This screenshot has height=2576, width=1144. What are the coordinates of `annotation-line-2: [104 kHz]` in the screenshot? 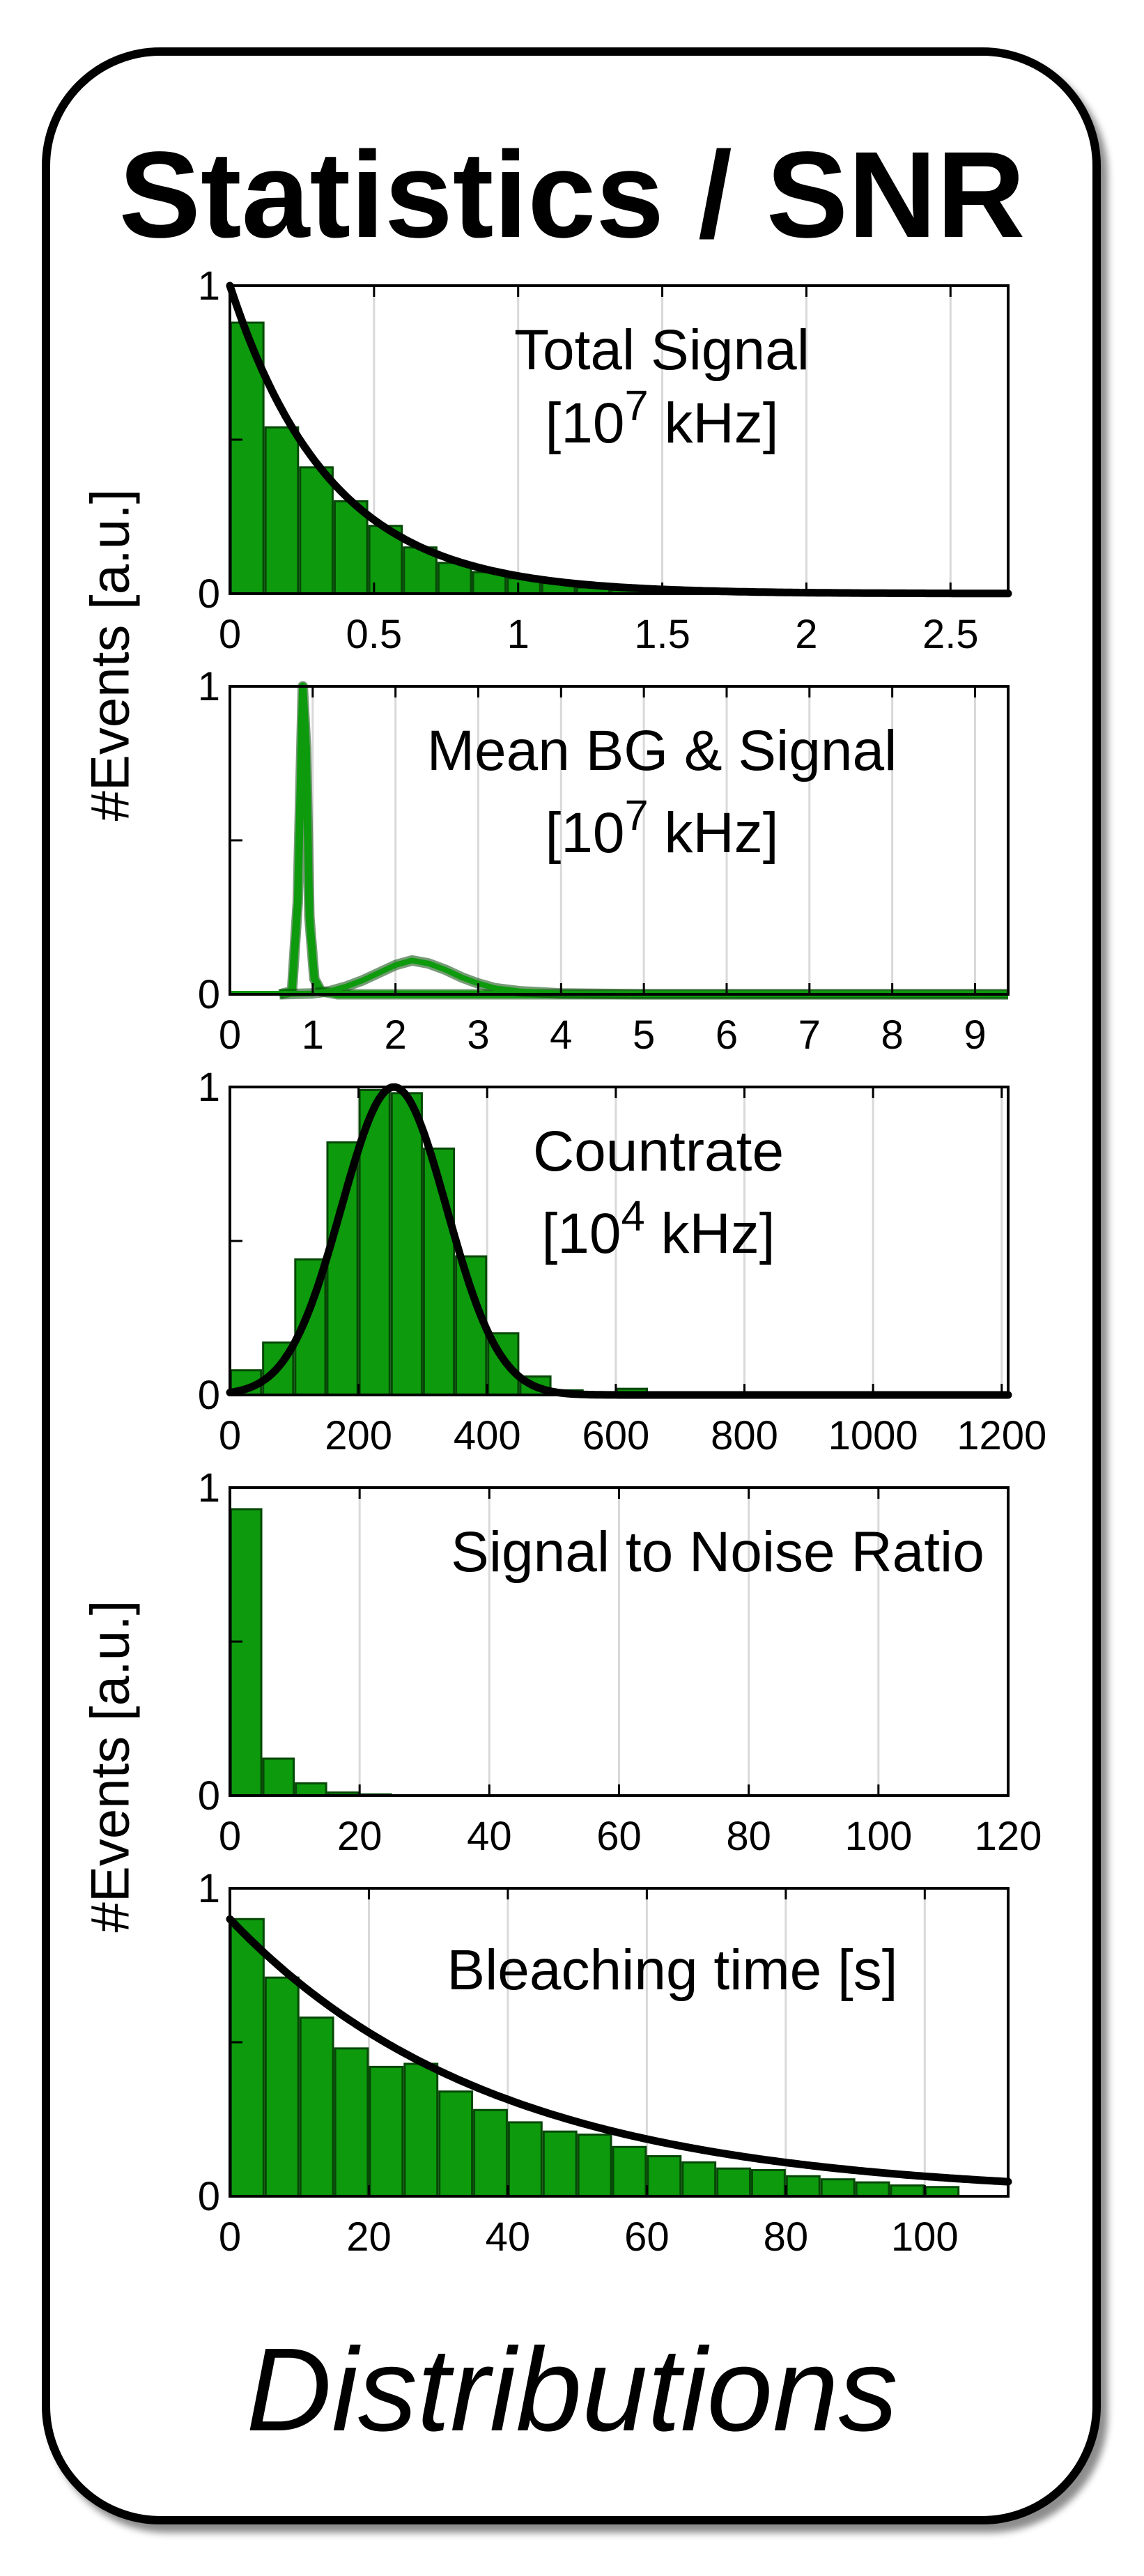 It's located at (658, 1228).